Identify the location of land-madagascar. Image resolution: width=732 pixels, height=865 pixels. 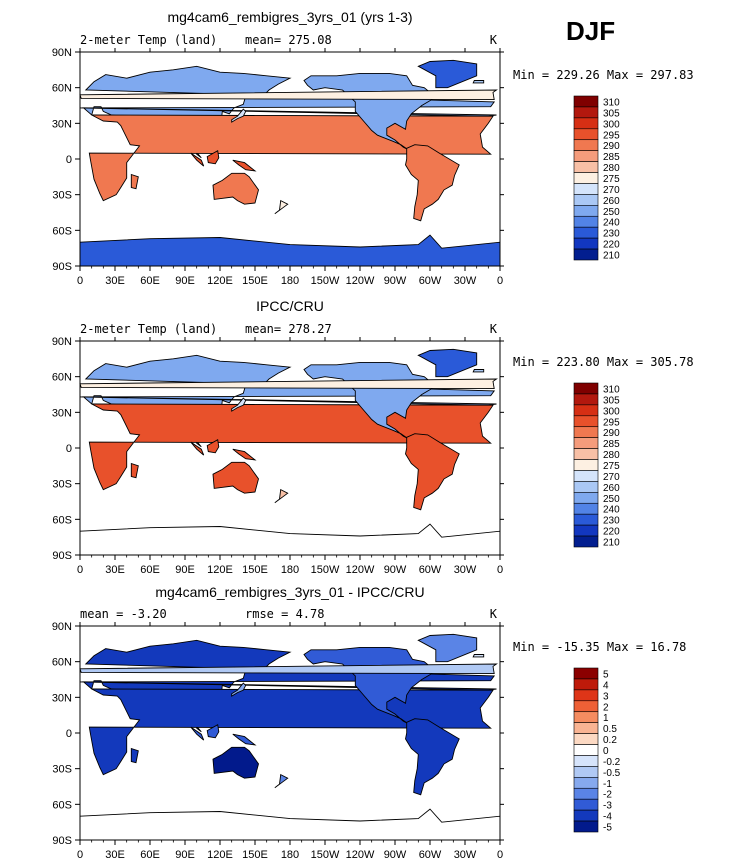
(134, 470).